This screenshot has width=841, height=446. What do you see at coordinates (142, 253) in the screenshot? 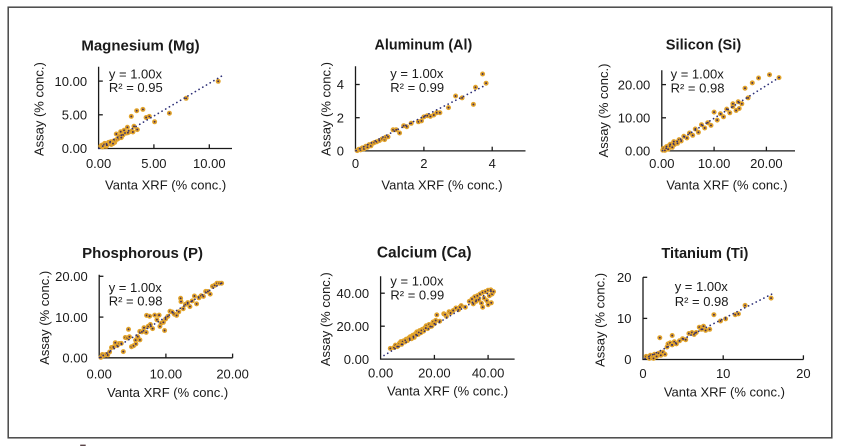
I see `svg-text: Phosphorous (P)` at bounding box center [142, 253].